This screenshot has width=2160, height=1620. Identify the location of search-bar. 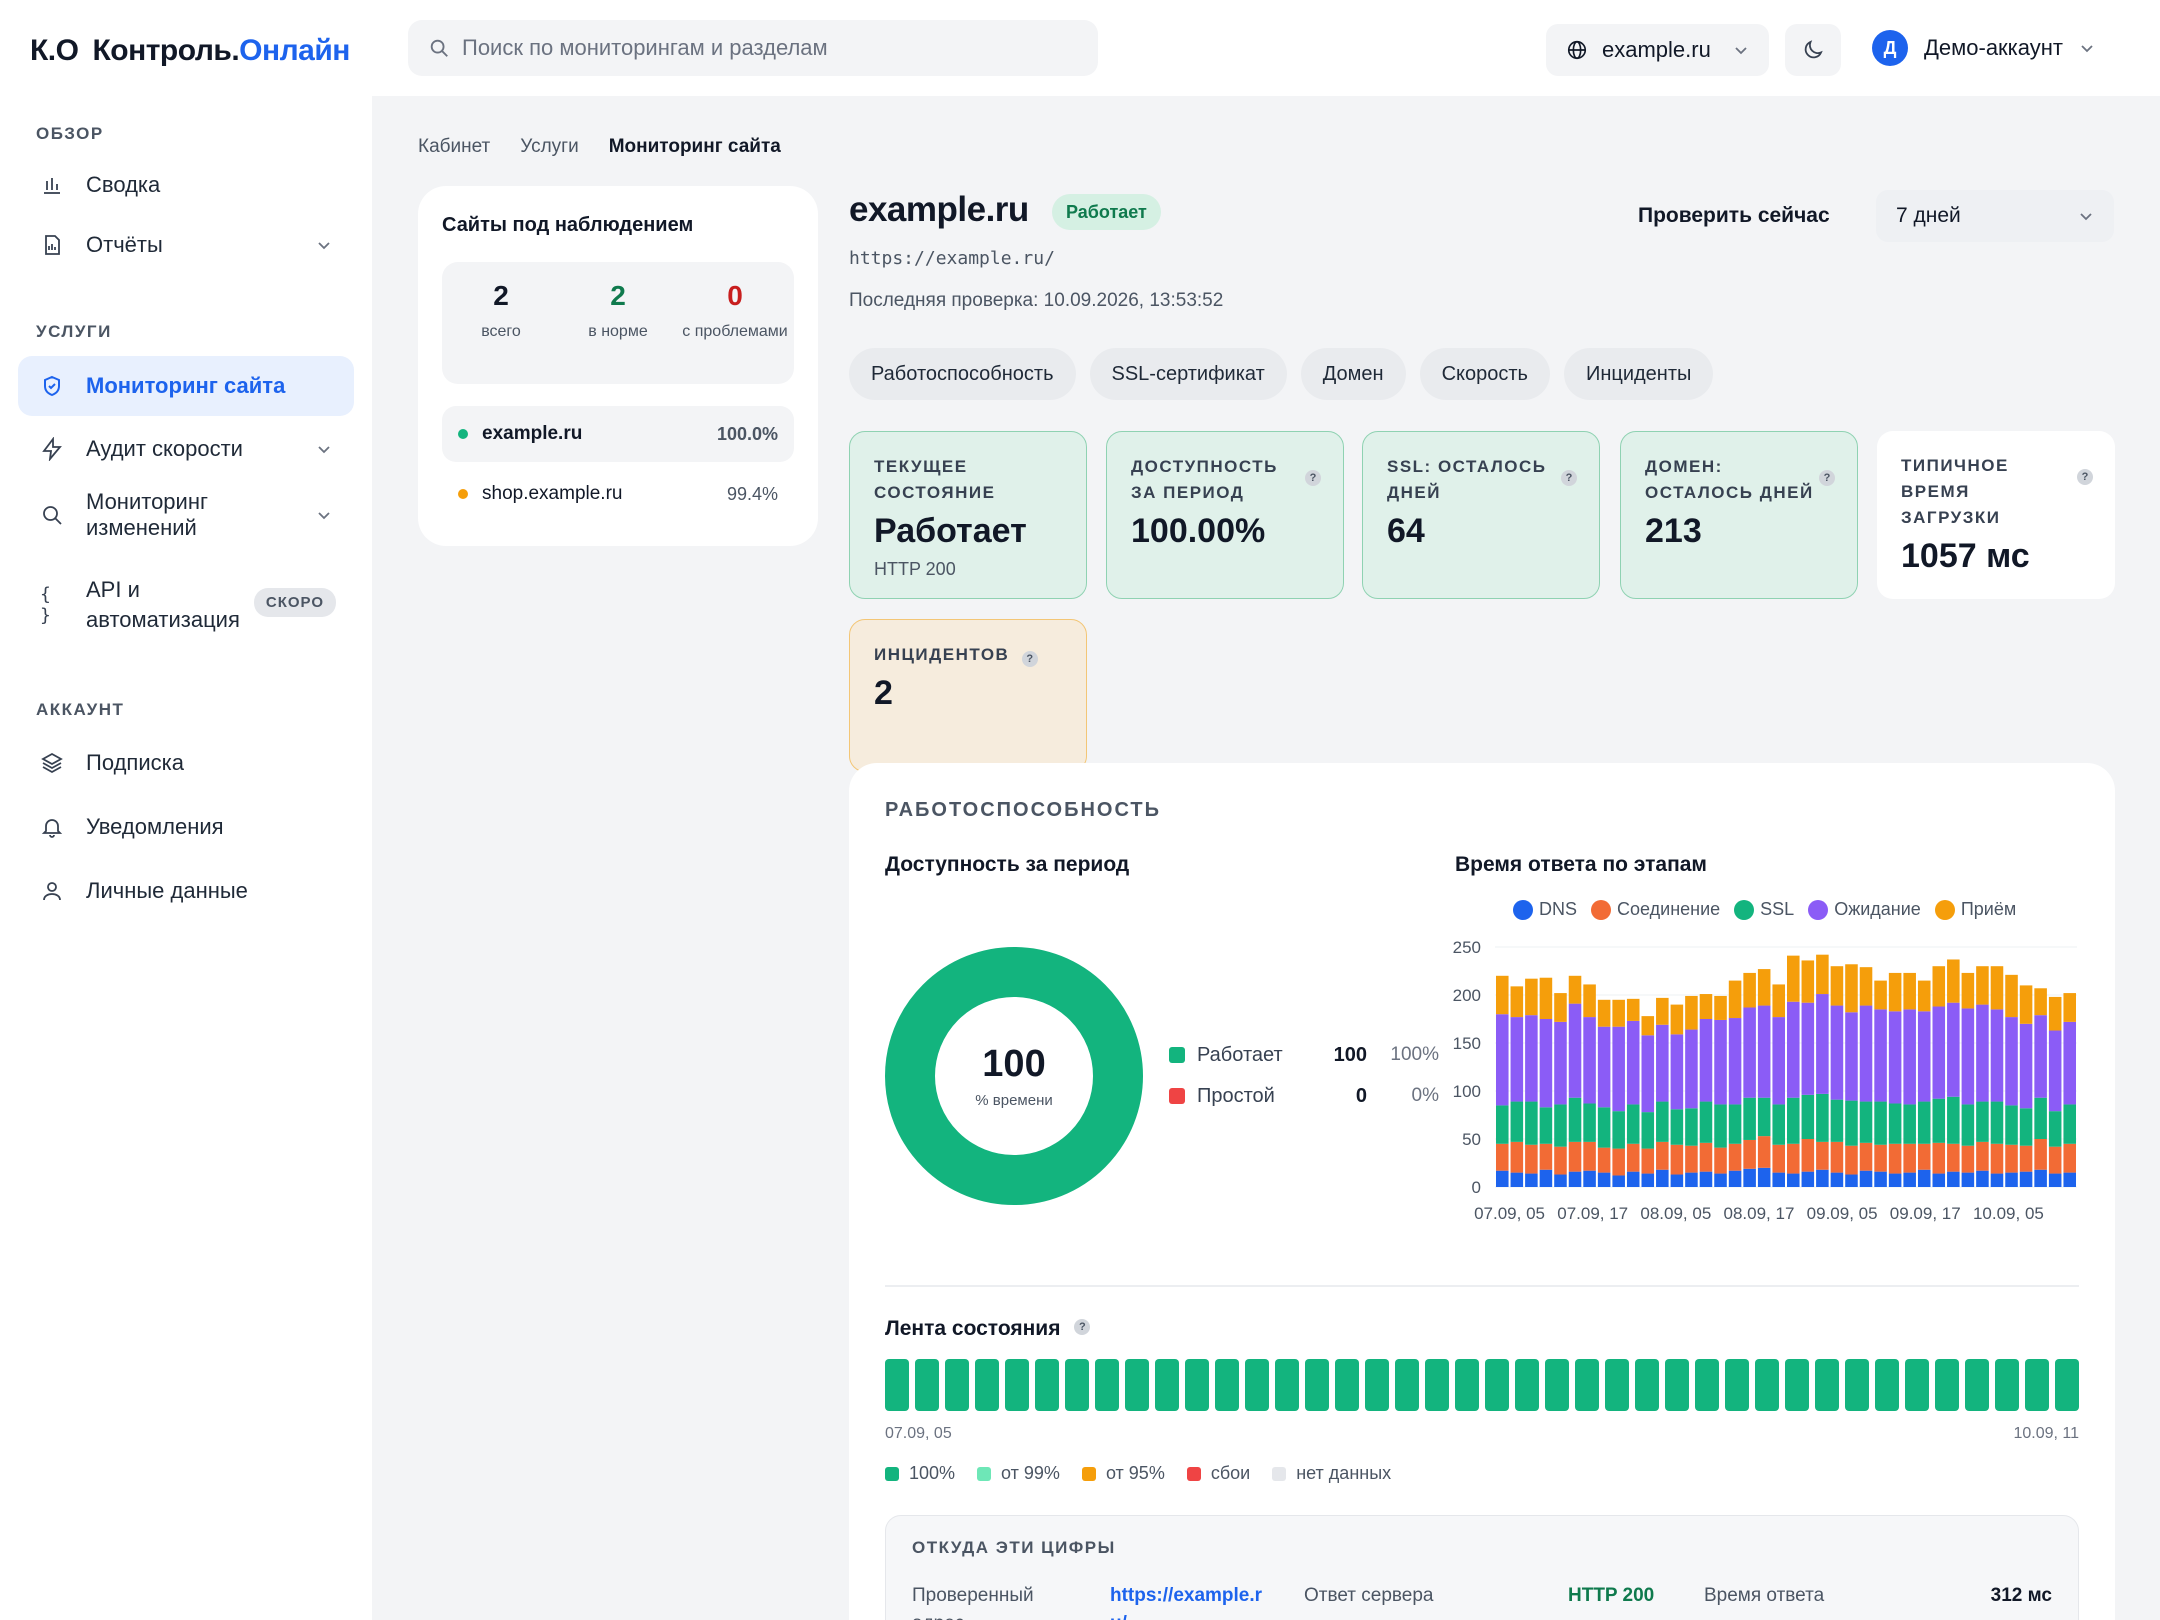
(753, 48).